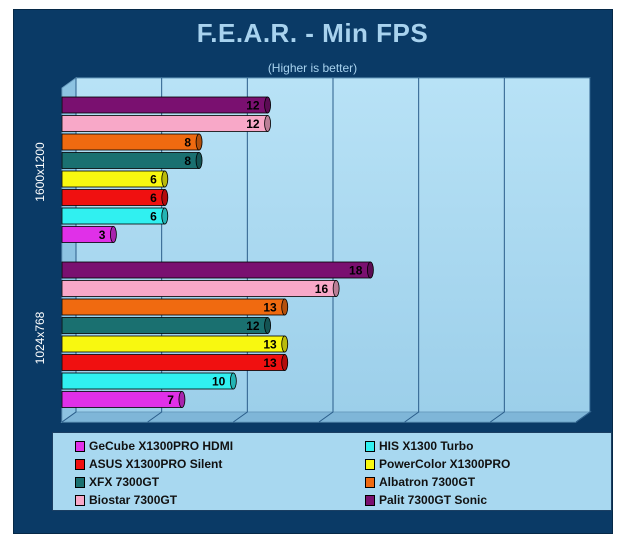  What do you see at coordinates (322, 289) in the screenshot?
I see `data-label: 16` at bounding box center [322, 289].